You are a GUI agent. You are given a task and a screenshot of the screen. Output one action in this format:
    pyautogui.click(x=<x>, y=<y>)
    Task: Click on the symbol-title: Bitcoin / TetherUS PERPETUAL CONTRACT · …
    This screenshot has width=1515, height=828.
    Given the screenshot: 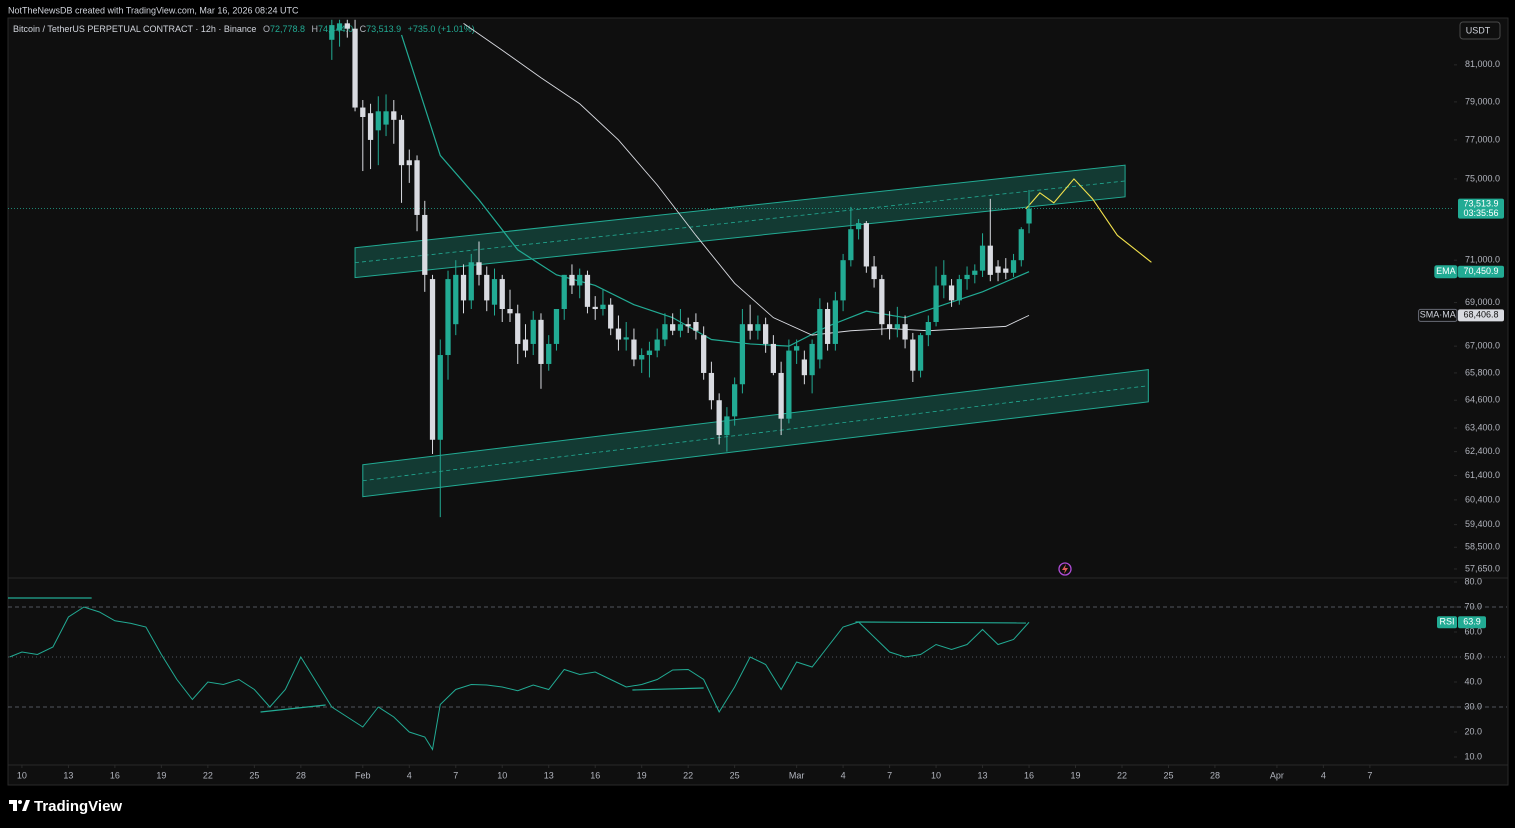 What is the action you would take?
    pyautogui.click(x=134, y=29)
    